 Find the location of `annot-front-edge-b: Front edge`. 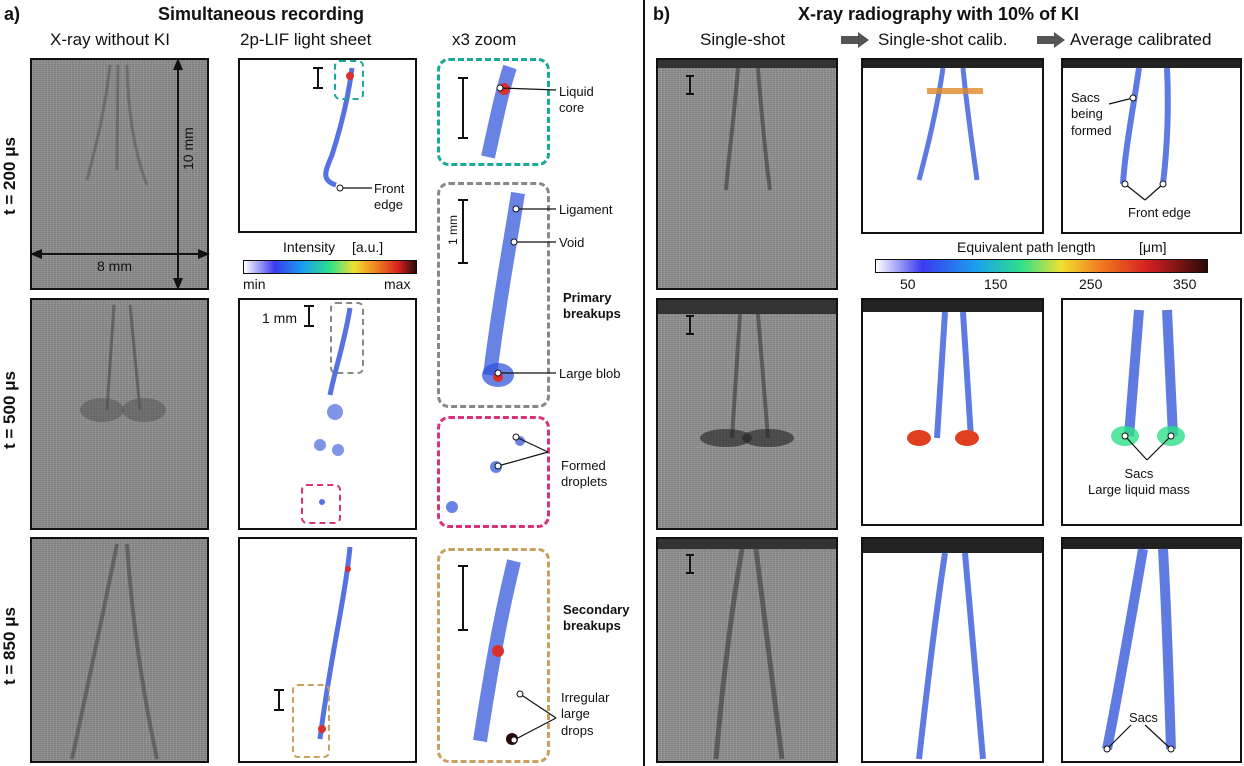

annot-front-edge-b: Front edge is located at coordinates (1159, 212).